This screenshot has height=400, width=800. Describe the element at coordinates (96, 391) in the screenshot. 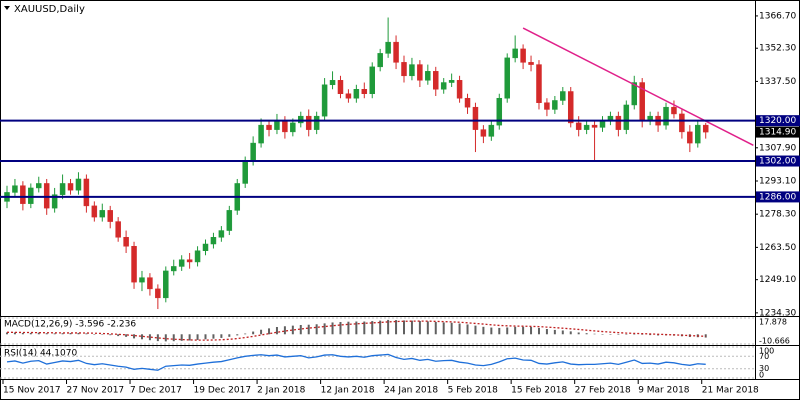

I see `x-tick-label: 27 Nov 2017` at that location.